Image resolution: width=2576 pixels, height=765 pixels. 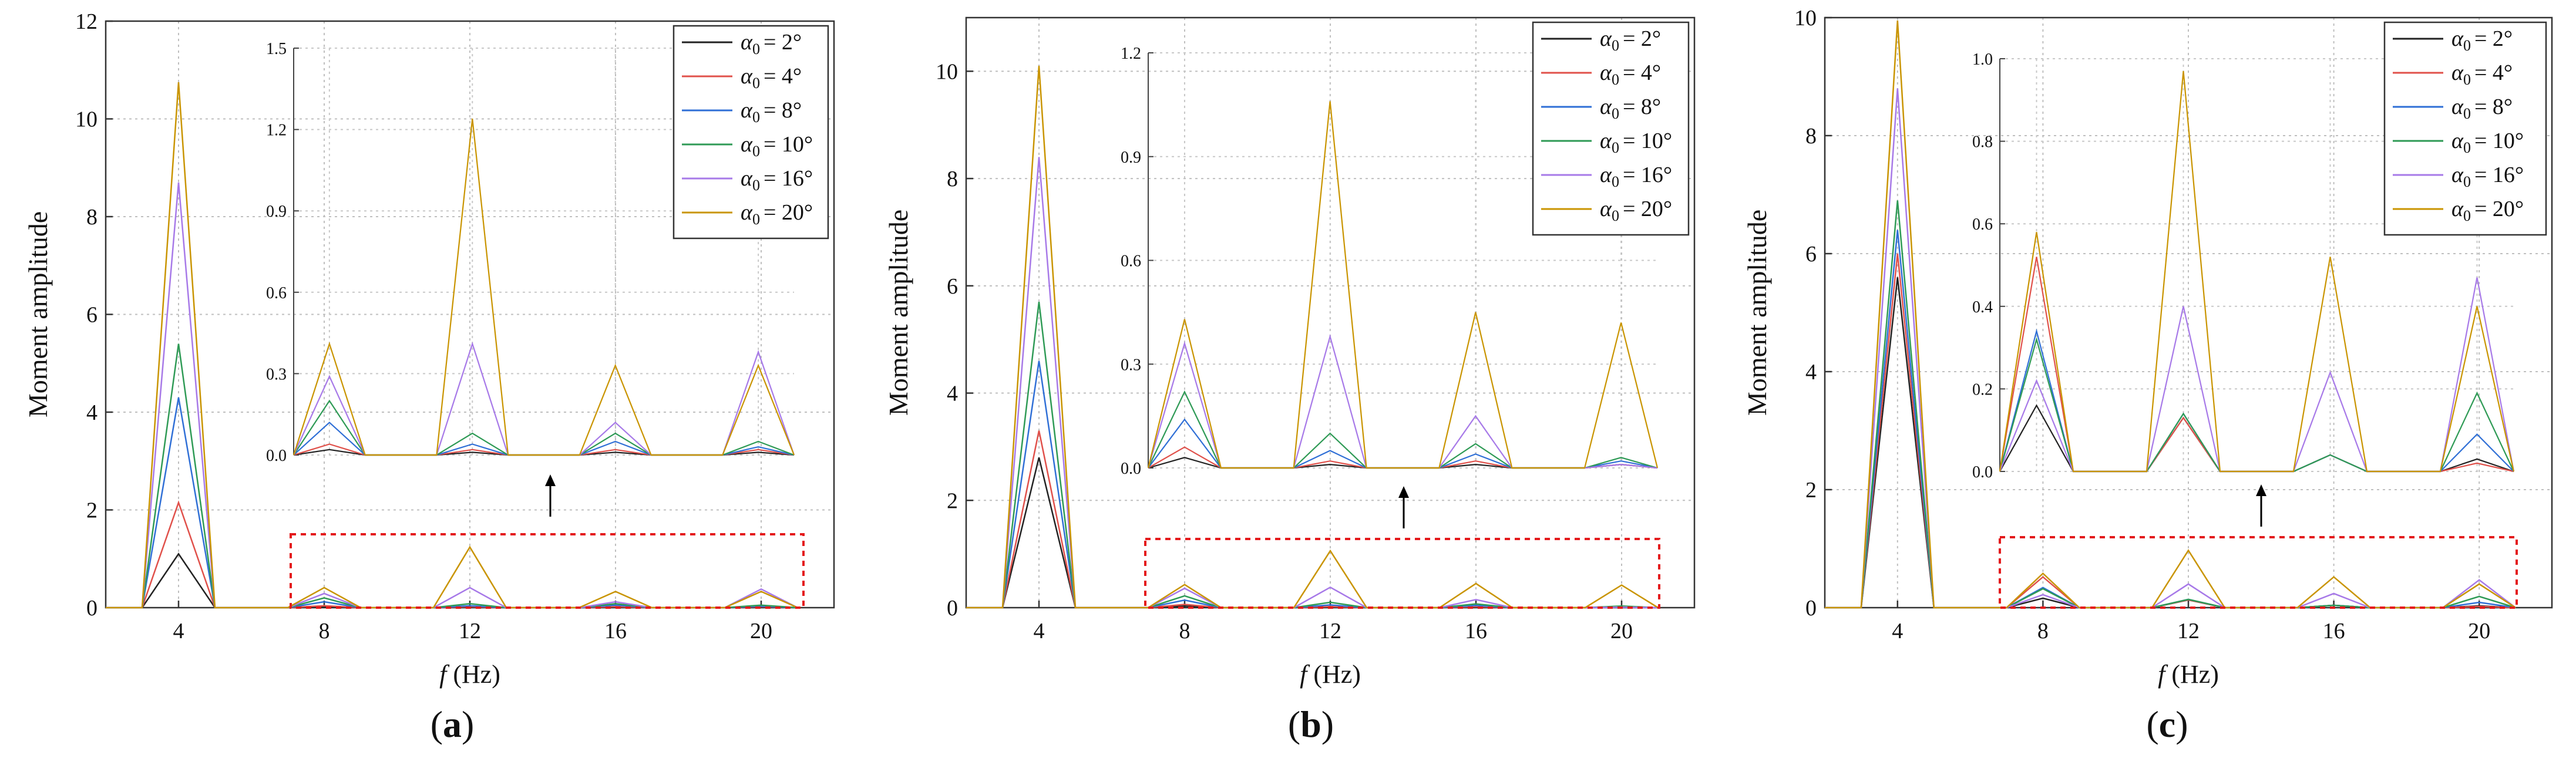 I want to click on inset-plot: 0.0 0.3 0.6 0.9 1.2, so click(x=1390, y=262).